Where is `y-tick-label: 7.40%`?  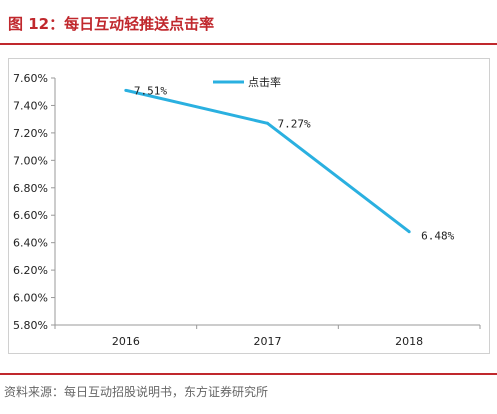 y-tick-label: 7.40% is located at coordinates (30, 105).